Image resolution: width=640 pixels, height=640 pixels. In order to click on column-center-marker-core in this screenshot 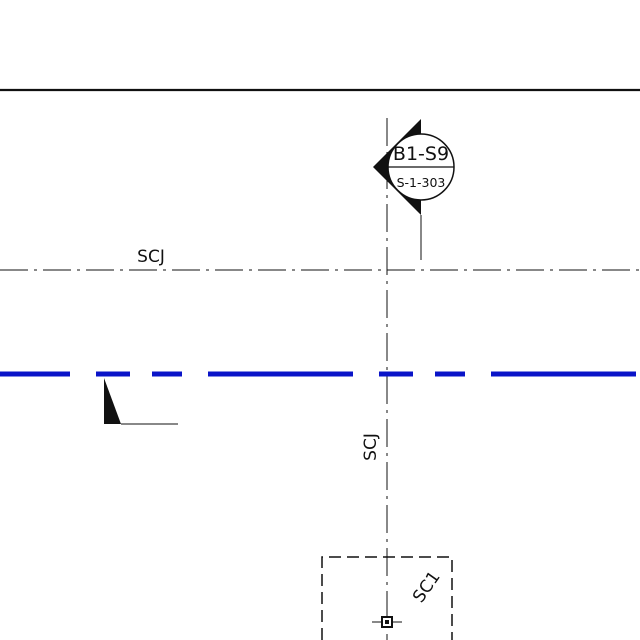, I will do `click(387, 622)`.